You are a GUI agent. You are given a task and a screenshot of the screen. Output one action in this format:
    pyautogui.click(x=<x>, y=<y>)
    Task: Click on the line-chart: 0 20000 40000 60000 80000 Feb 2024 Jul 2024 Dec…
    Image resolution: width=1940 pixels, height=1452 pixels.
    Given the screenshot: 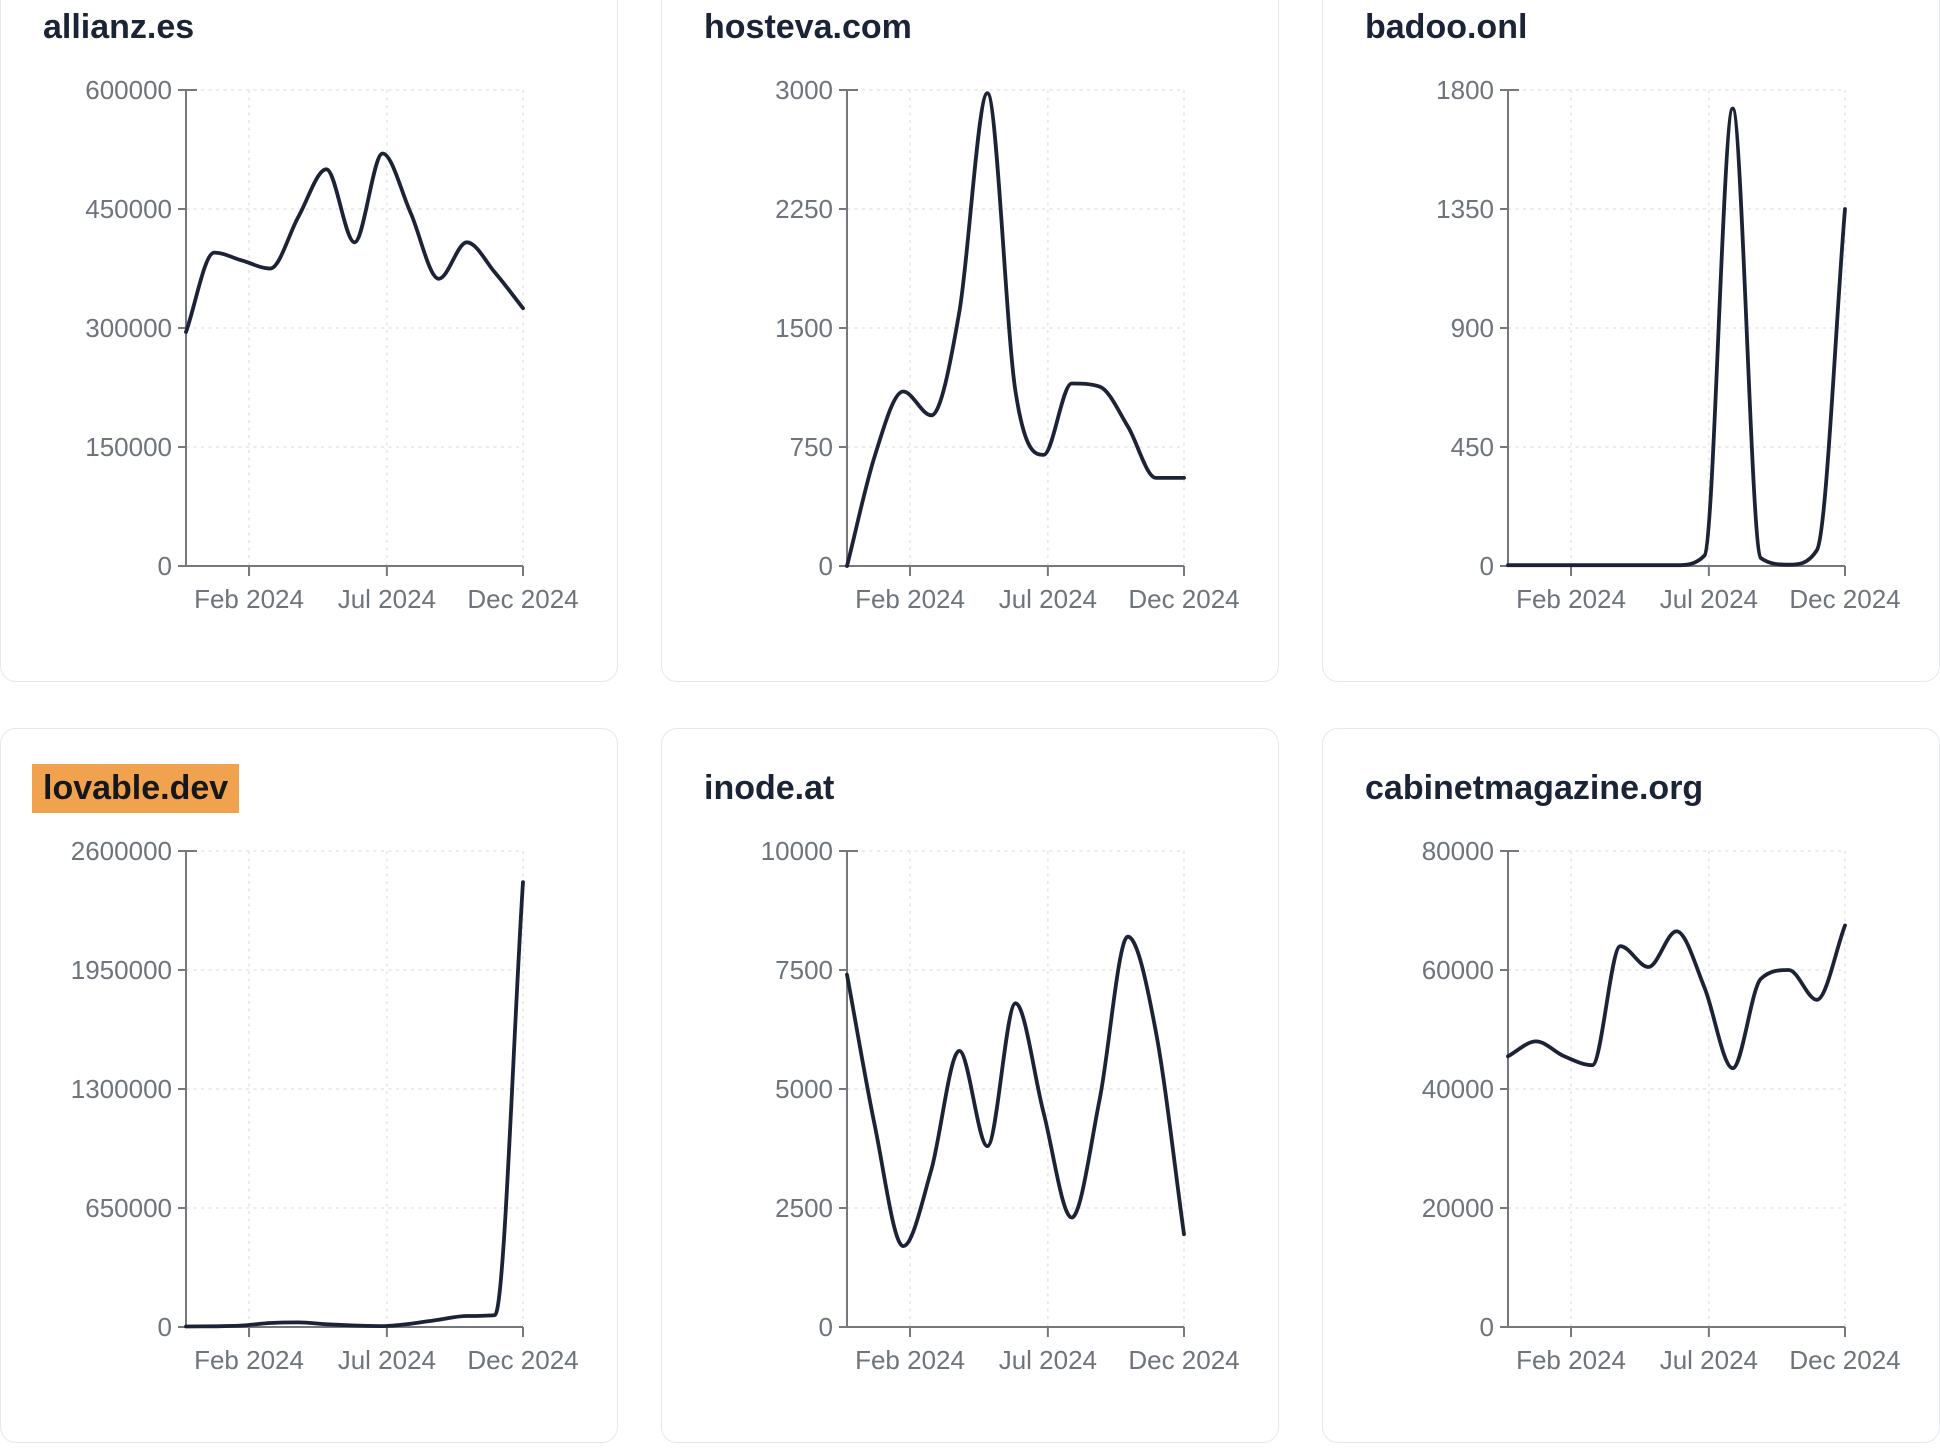 What is the action you would take?
    pyautogui.click(x=1661, y=1105)
    